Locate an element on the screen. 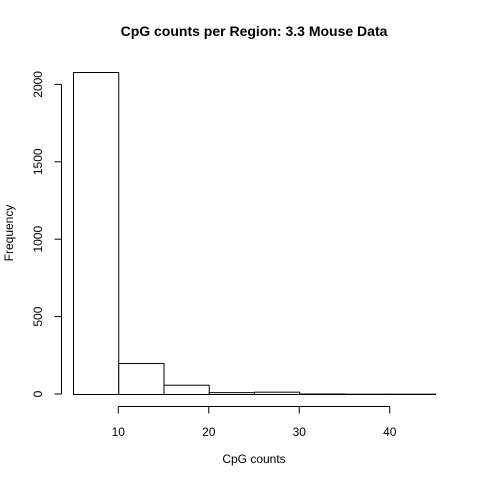  x-tick-label: 30 is located at coordinates (300, 432).